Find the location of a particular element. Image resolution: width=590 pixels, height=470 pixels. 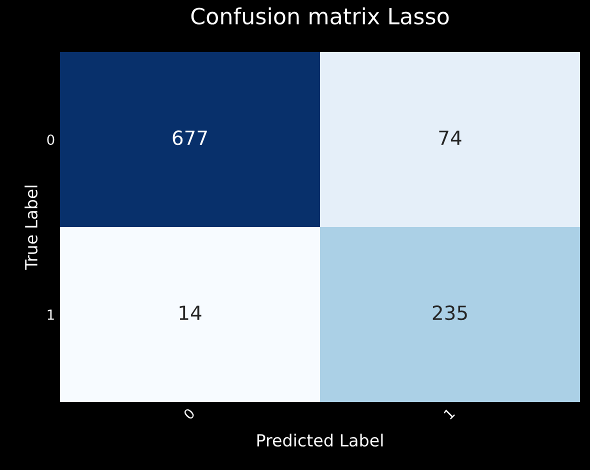

chart-title: Confusion matrix Lasso is located at coordinates (320, 16).